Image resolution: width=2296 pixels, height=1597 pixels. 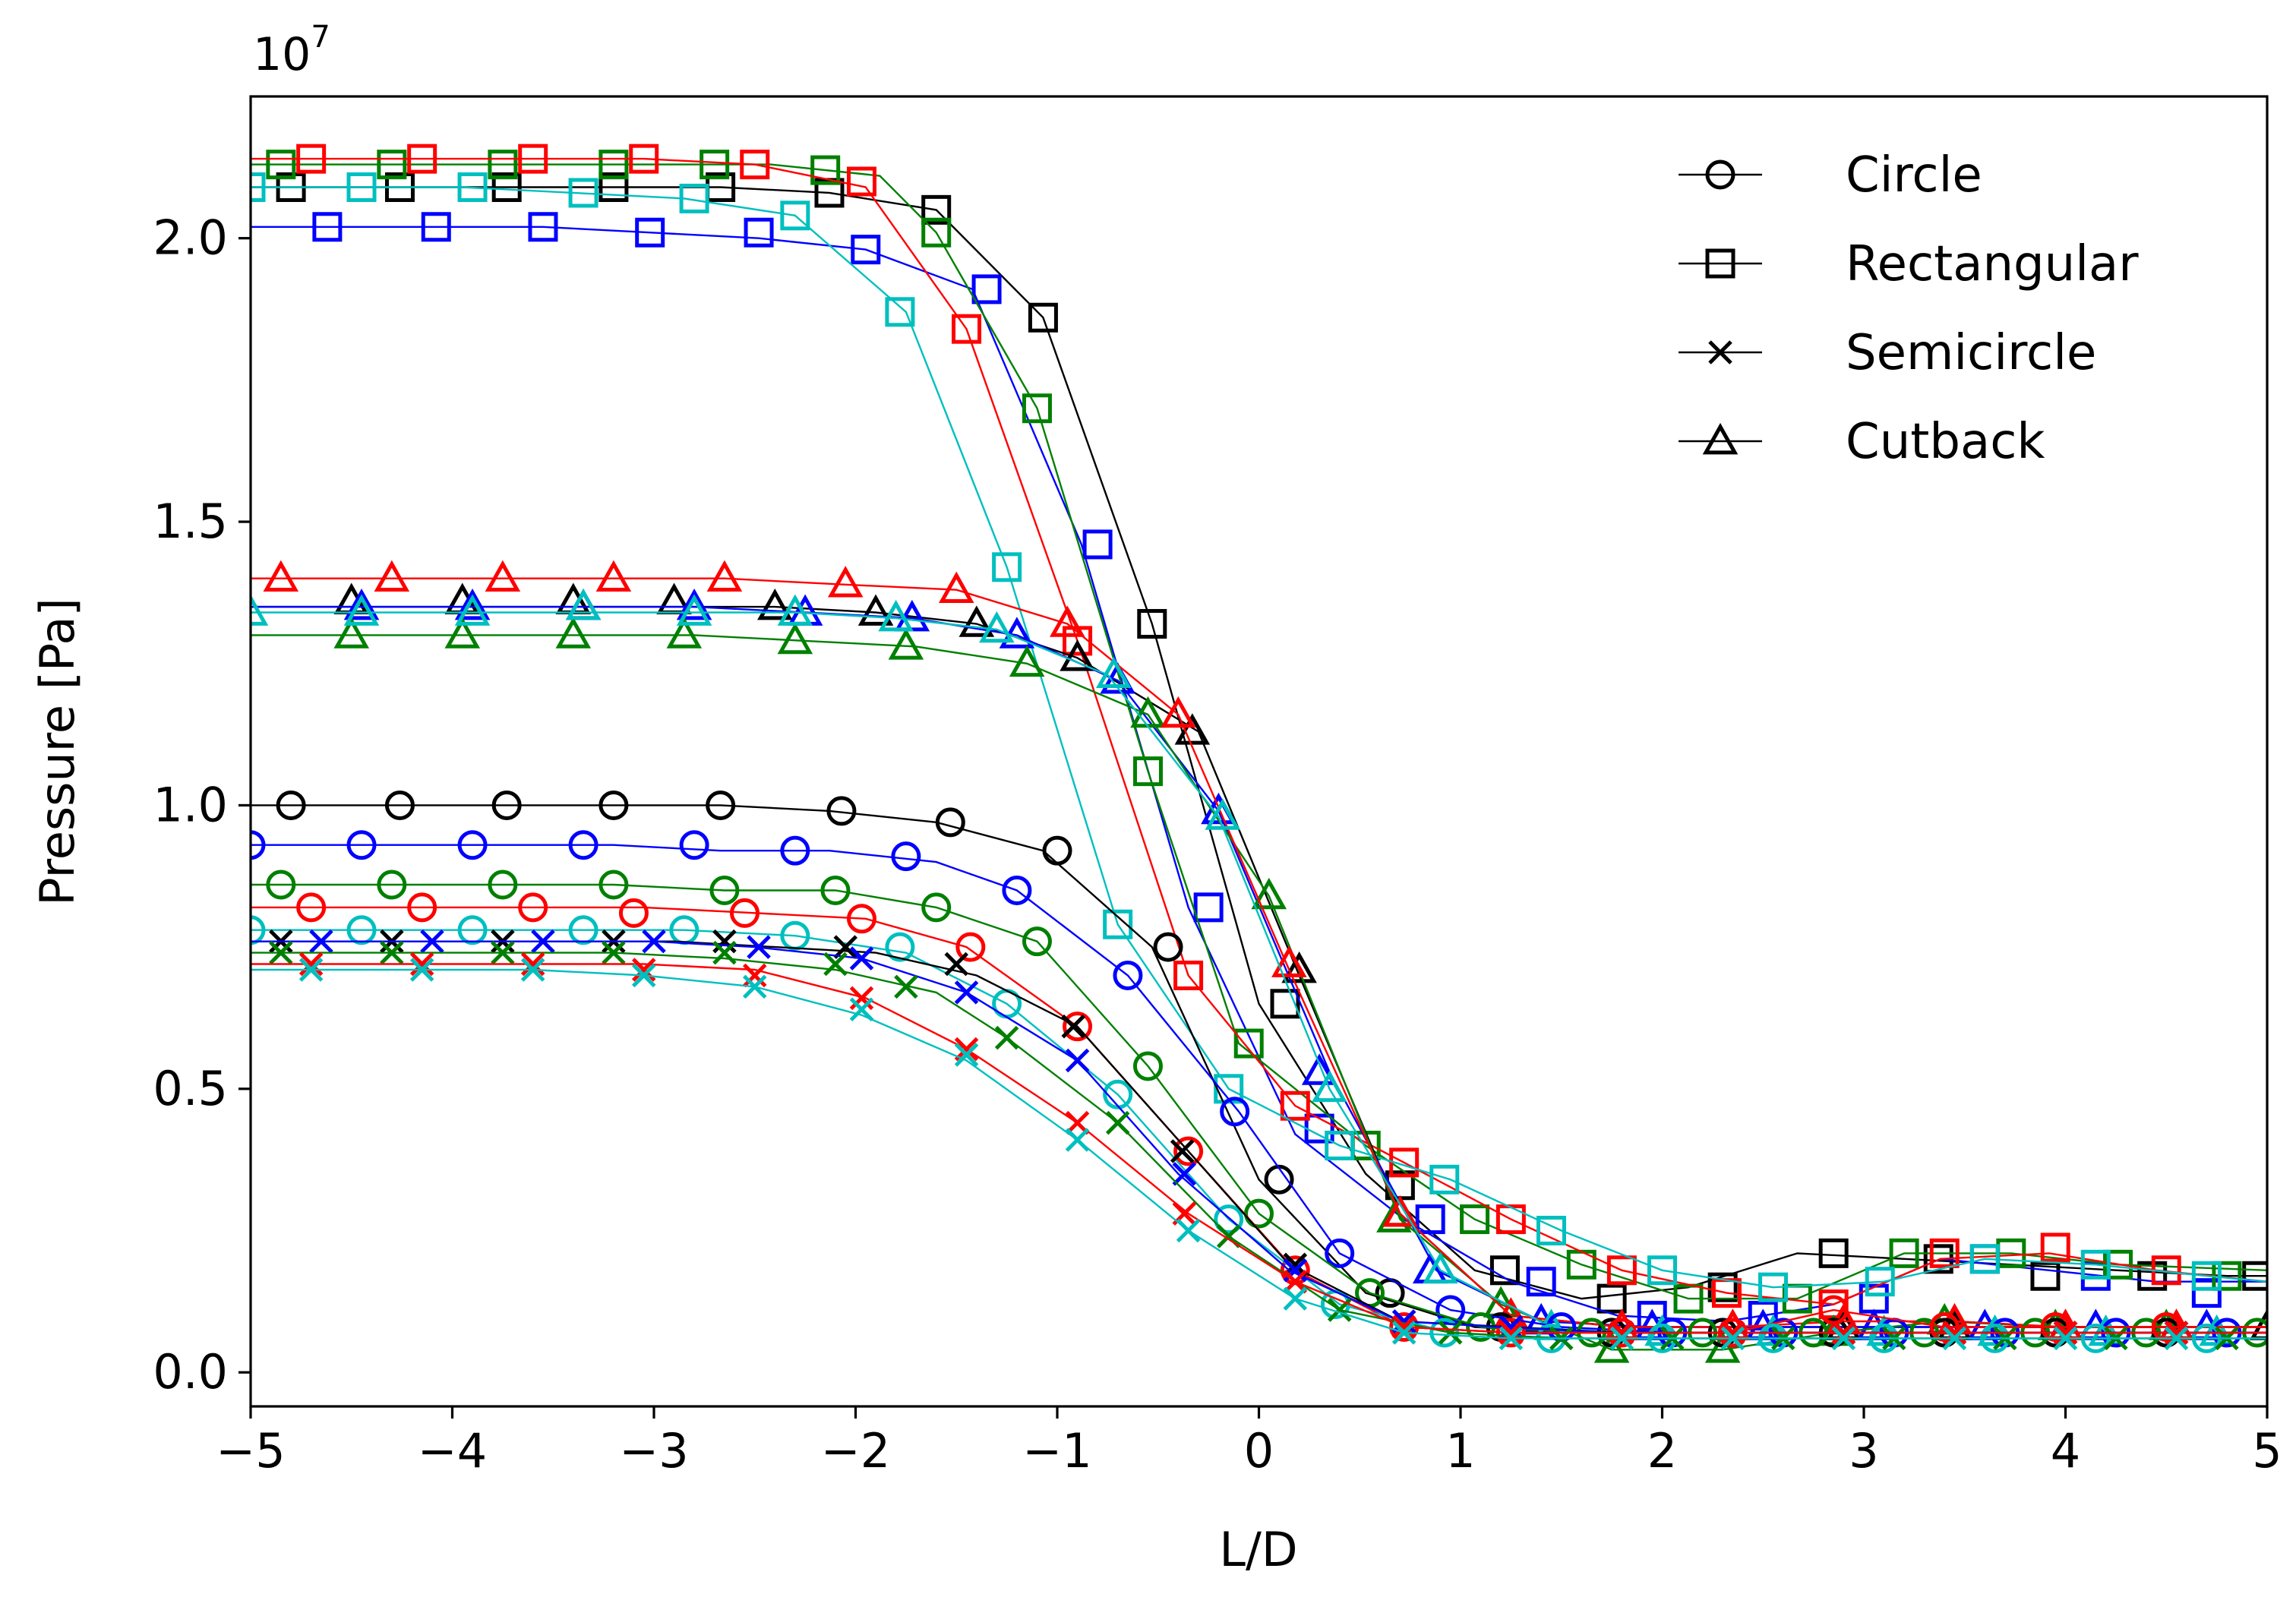 What do you see at coordinates (452, 1451) in the screenshot?
I see `x-tick-label: −4` at bounding box center [452, 1451].